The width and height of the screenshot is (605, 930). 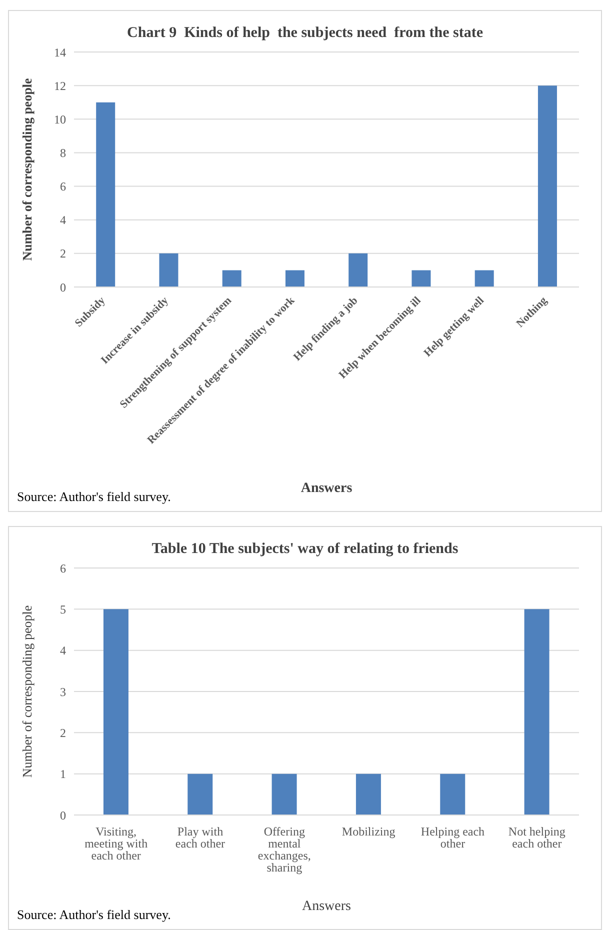 What do you see at coordinates (63, 691) in the screenshot?
I see `y-tick-label: 3` at bounding box center [63, 691].